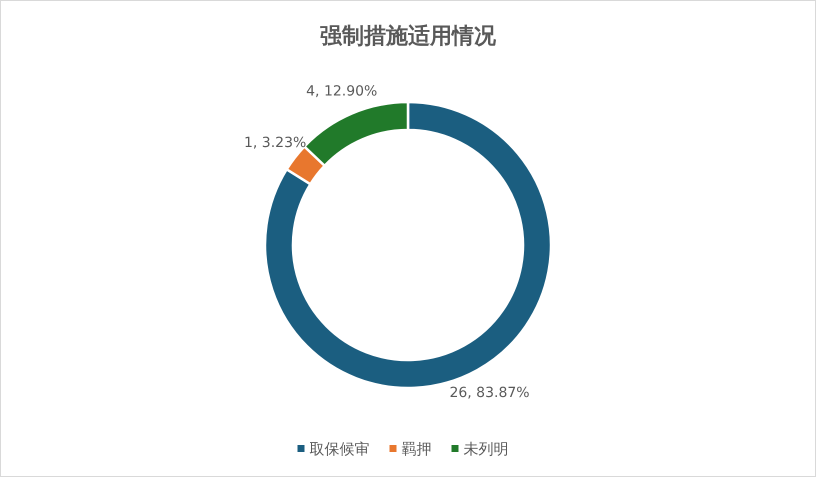 Image resolution: width=816 pixels, height=477 pixels. Describe the element at coordinates (417, 449) in the screenshot. I see `legend-label: 羁押` at that location.